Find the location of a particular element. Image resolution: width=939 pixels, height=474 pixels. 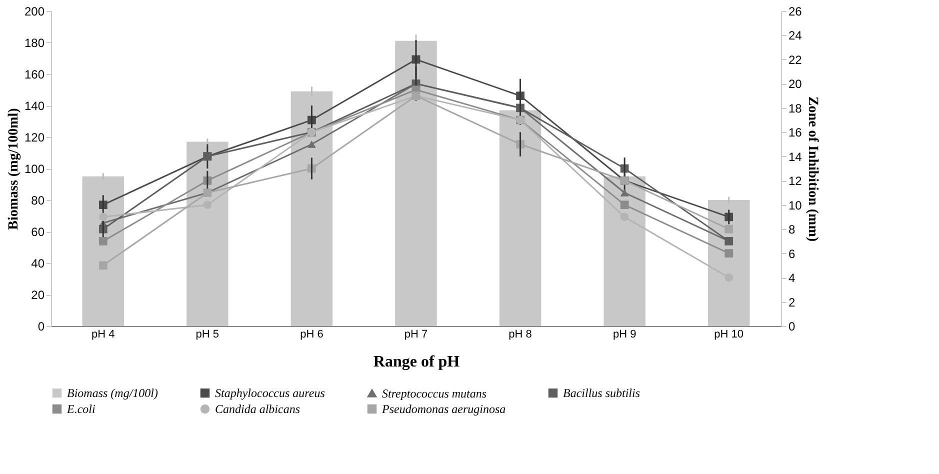

y-tick-label: 140 is located at coordinates (34, 106).